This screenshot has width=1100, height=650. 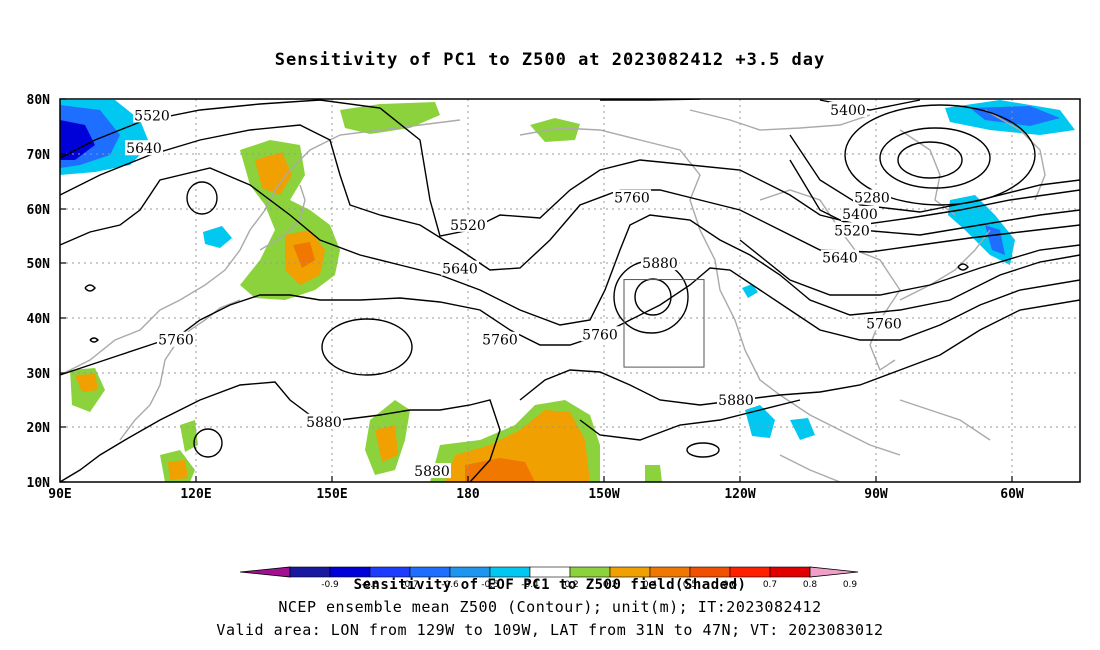 What do you see at coordinates (86, 383) in the screenshot?
I see `shade-positive-china-sea-core` at bounding box center [86, 383].